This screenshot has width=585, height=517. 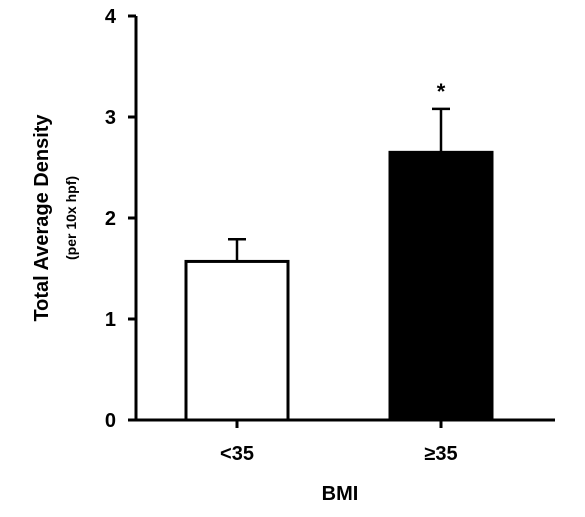 What do you see at coordinates (345, 441) in the screenshot?
I see `x-axis: <35 ≥35` at bounding box center [345, 441].